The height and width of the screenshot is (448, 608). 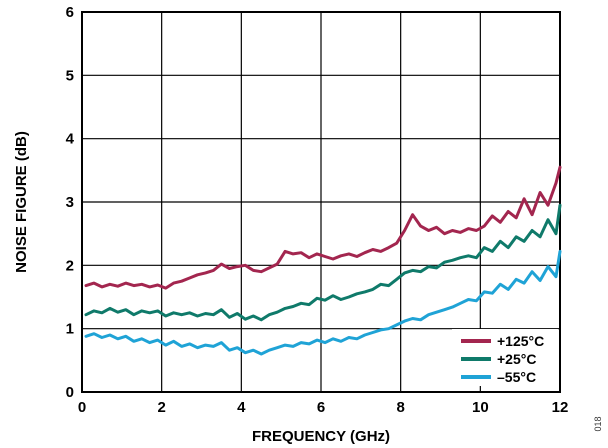 I want to click on x-tick-label: 2, so click(x=161, y=407).